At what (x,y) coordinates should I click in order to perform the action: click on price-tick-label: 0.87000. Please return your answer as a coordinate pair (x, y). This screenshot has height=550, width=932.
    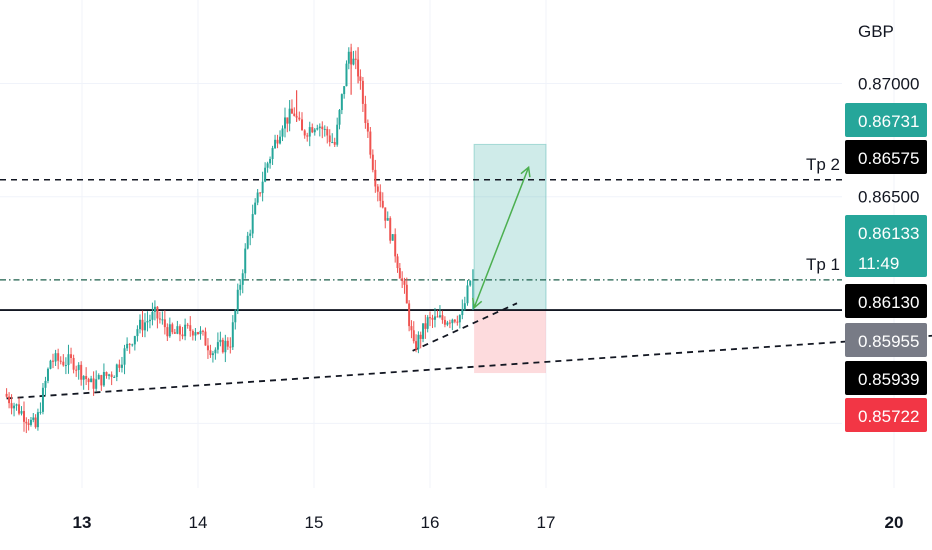
    Looking at the image, I should click on (888, 83).